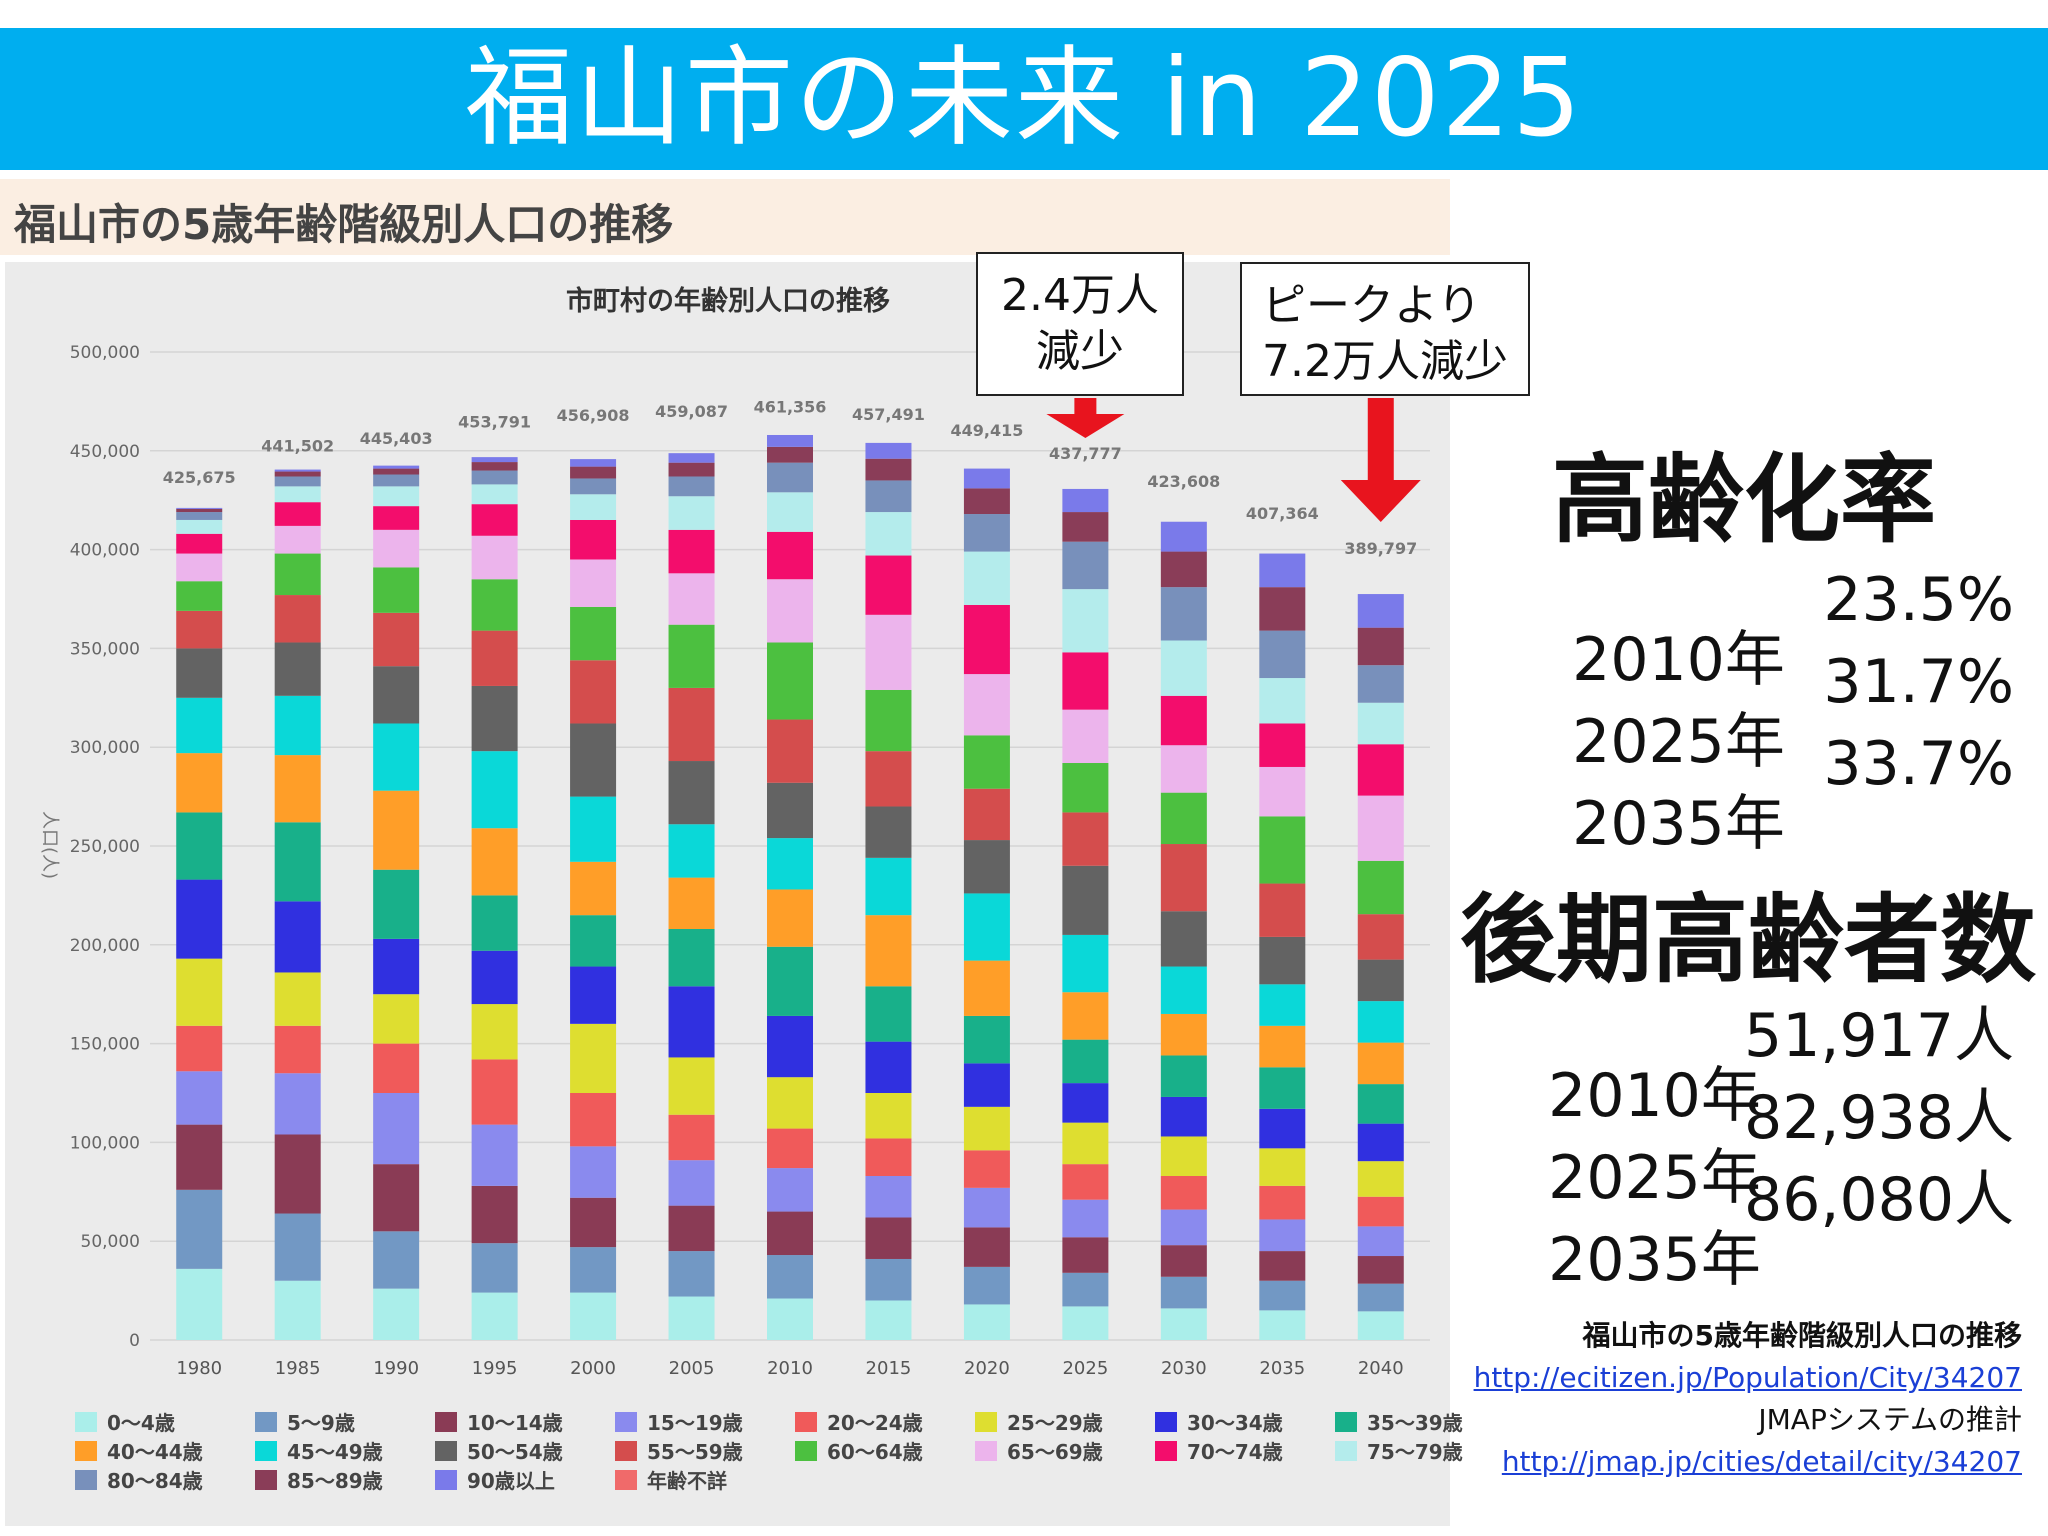  I want to click on x-tick-label: 1980, so click(199, 1368).